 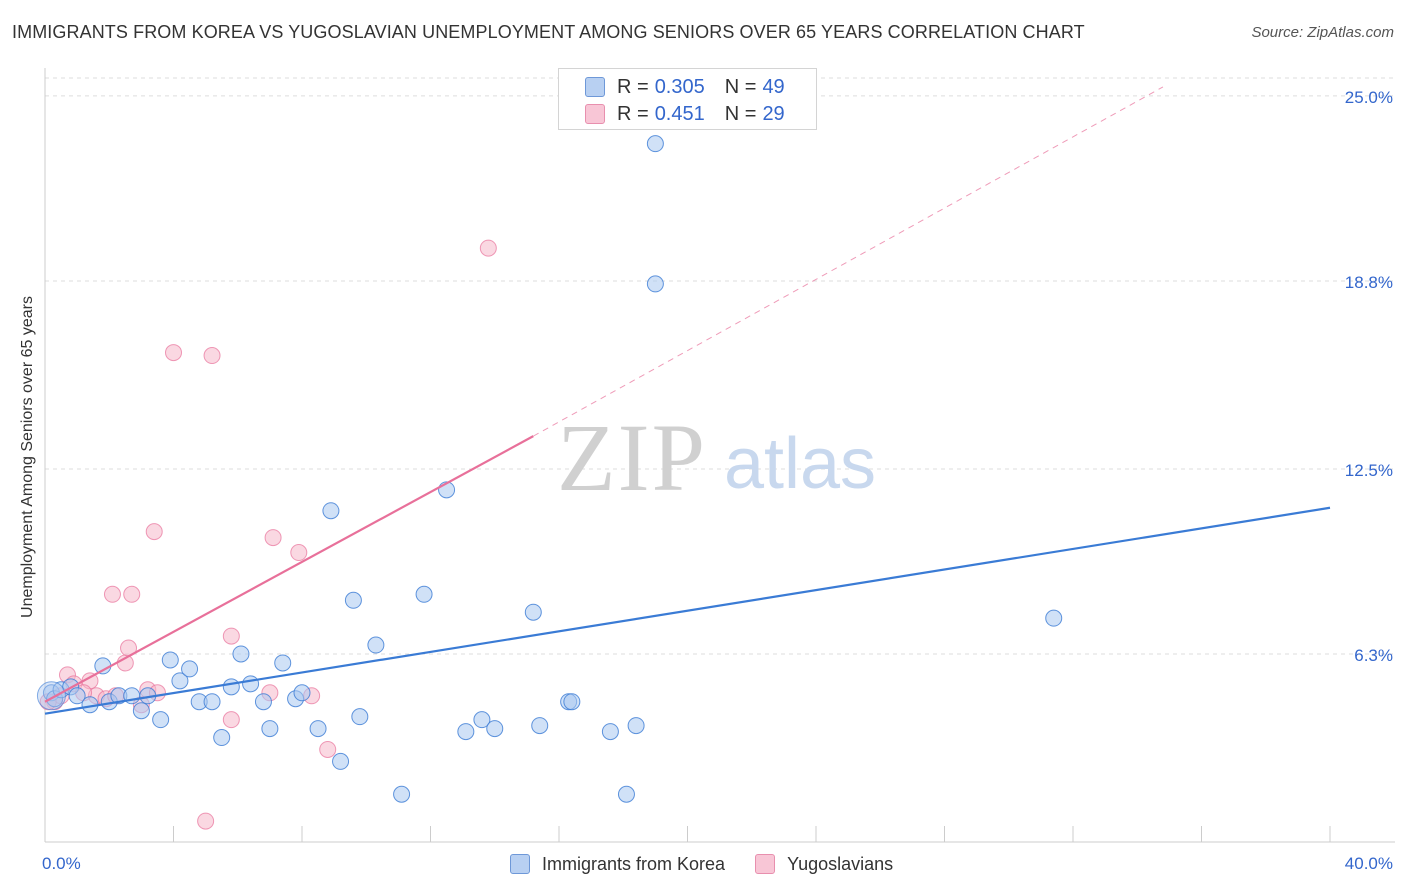 I want to click on y-tick-label: 12.5%, so click(x=1369, y=470).